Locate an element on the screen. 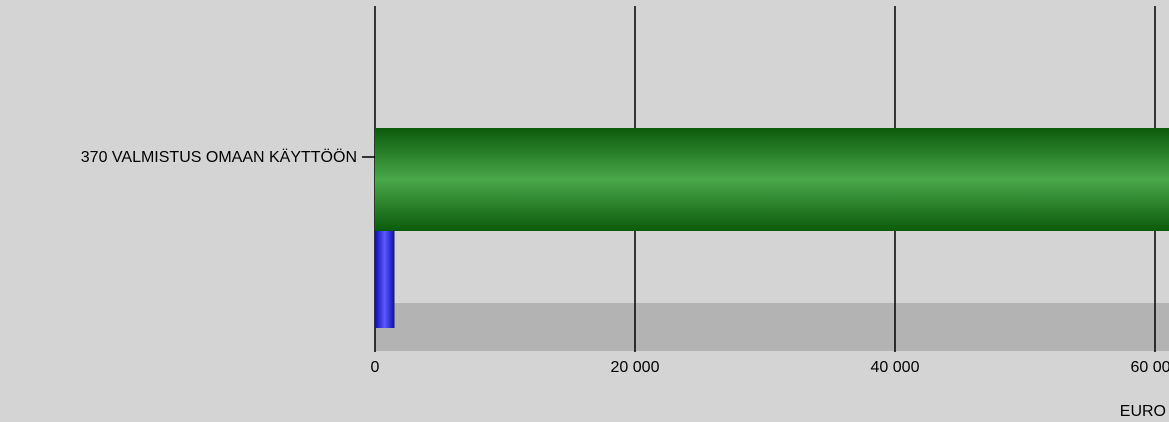 This screenshot has width=1169, height=422. category-label: 370 VALMISTUS OMAAN KÄYTTÖÖN is located at coordinates (219, 157).